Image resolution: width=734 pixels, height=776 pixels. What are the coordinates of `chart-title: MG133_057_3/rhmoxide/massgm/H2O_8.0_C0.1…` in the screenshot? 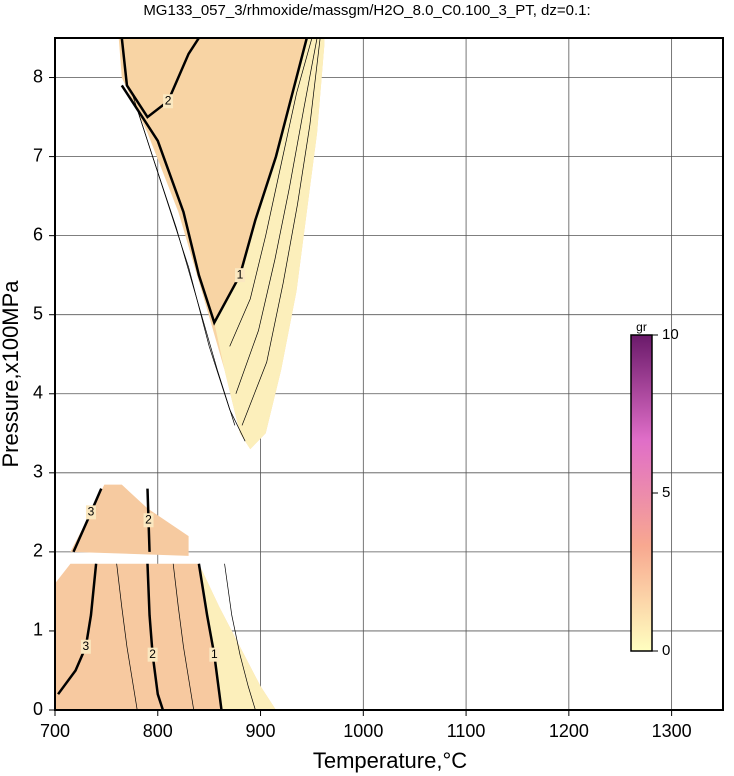 It's located at (366, 10).